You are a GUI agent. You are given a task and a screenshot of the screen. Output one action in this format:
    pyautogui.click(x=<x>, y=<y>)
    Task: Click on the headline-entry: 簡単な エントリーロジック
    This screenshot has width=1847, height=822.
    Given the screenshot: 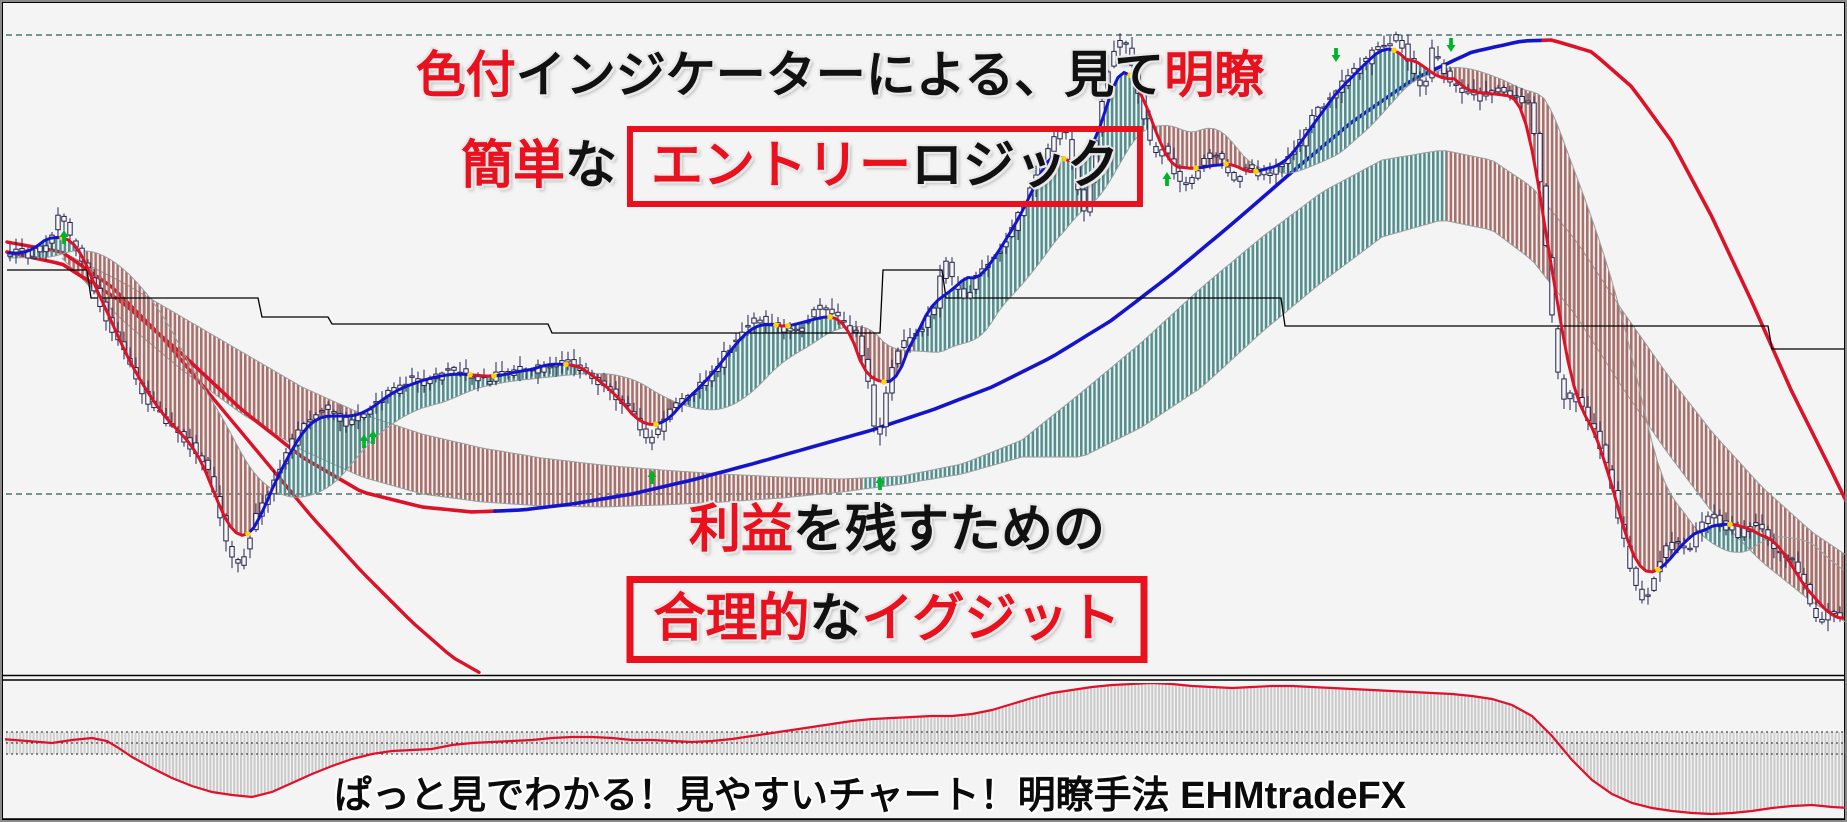 What is the action you would take?
    pyautogui.click(x=802, y=167)
    